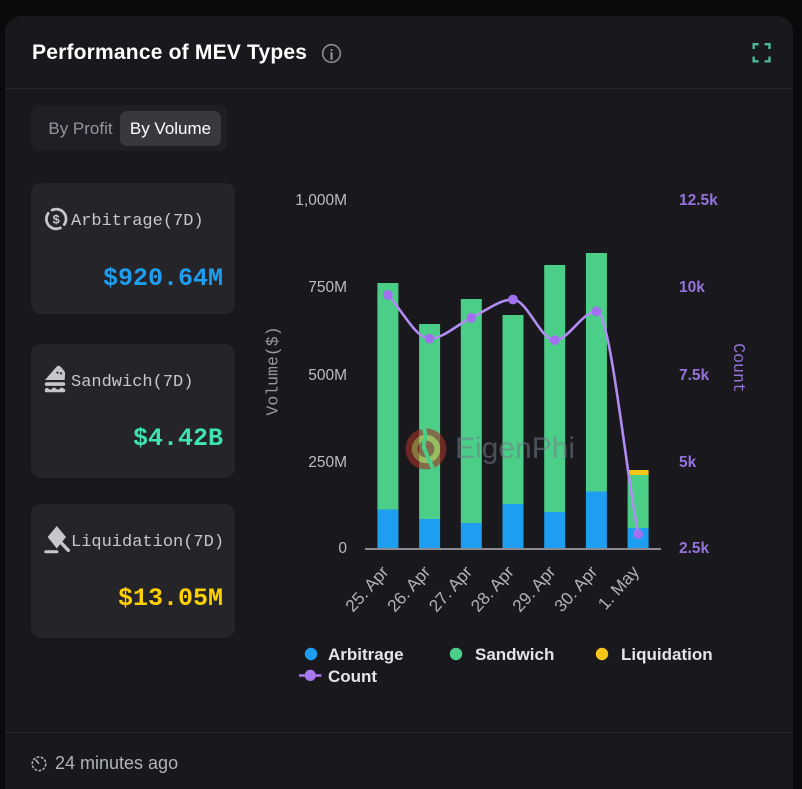 The image size is (802, 789). I want to click on svg-text: i, so click(331, 55).